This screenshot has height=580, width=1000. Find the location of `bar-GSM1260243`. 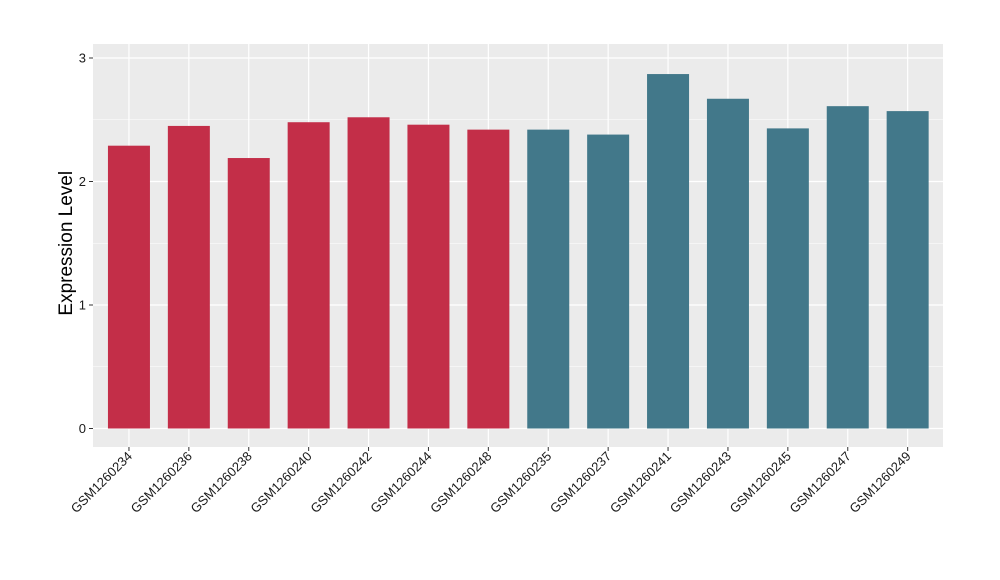

bar-GSM1260243 is located at coordinates (727, 263).